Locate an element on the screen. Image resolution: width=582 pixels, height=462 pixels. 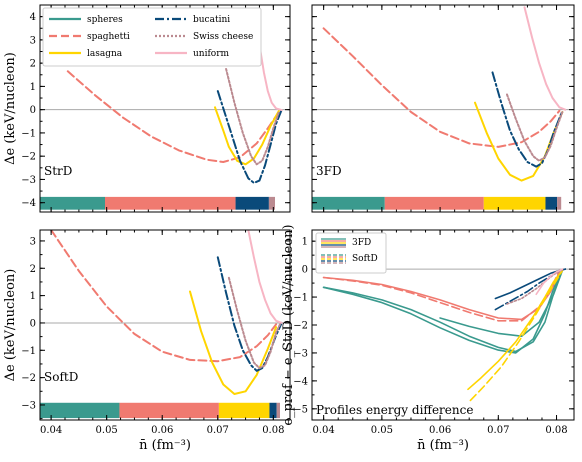
plot-area is located at coordinates (443, 335).